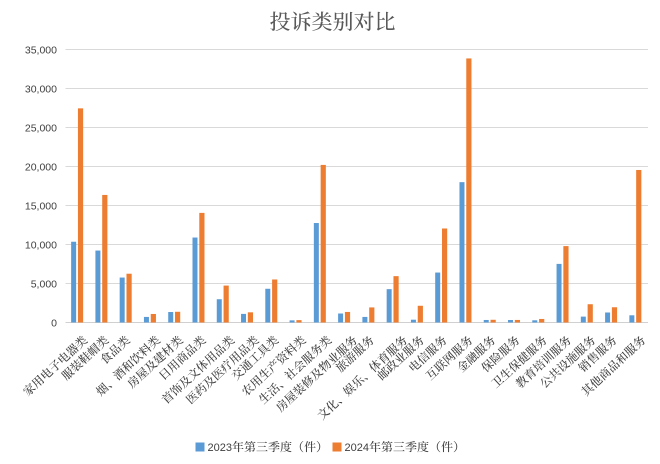  Describe the element at coordinates (41, 50) in the screenshot. I see `svg-text: 35,000` at that location.